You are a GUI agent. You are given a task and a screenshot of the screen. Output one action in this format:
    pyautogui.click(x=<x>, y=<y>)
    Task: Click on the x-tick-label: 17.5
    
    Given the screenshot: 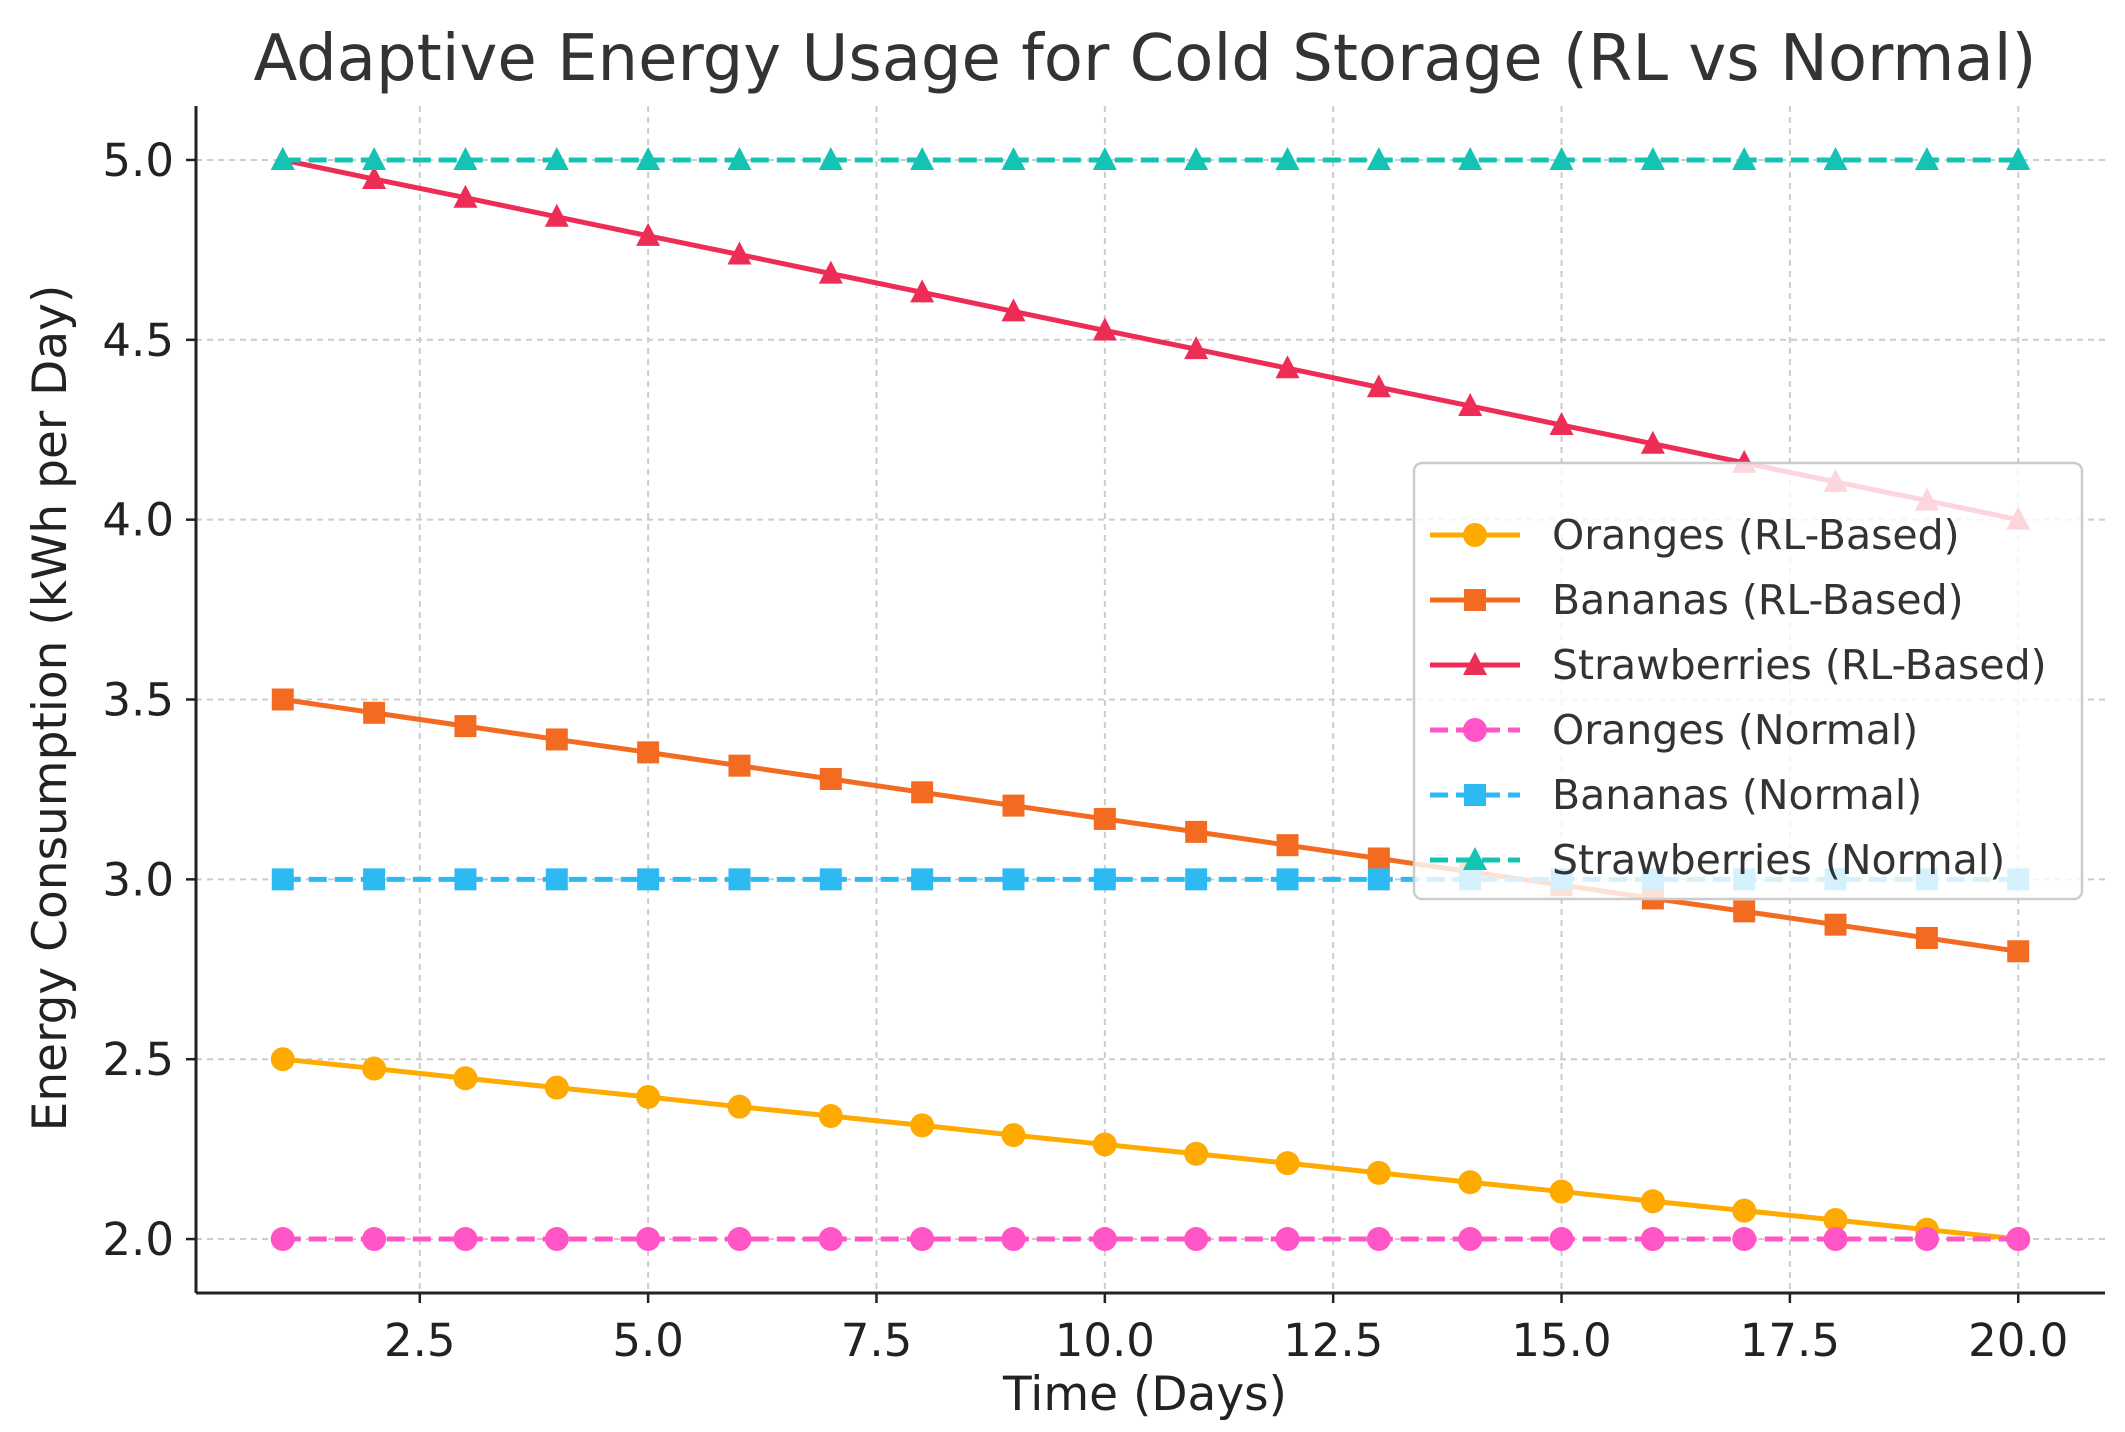 What is the action you would take?
    pyautogui.click(x=1790, y=1340)
    